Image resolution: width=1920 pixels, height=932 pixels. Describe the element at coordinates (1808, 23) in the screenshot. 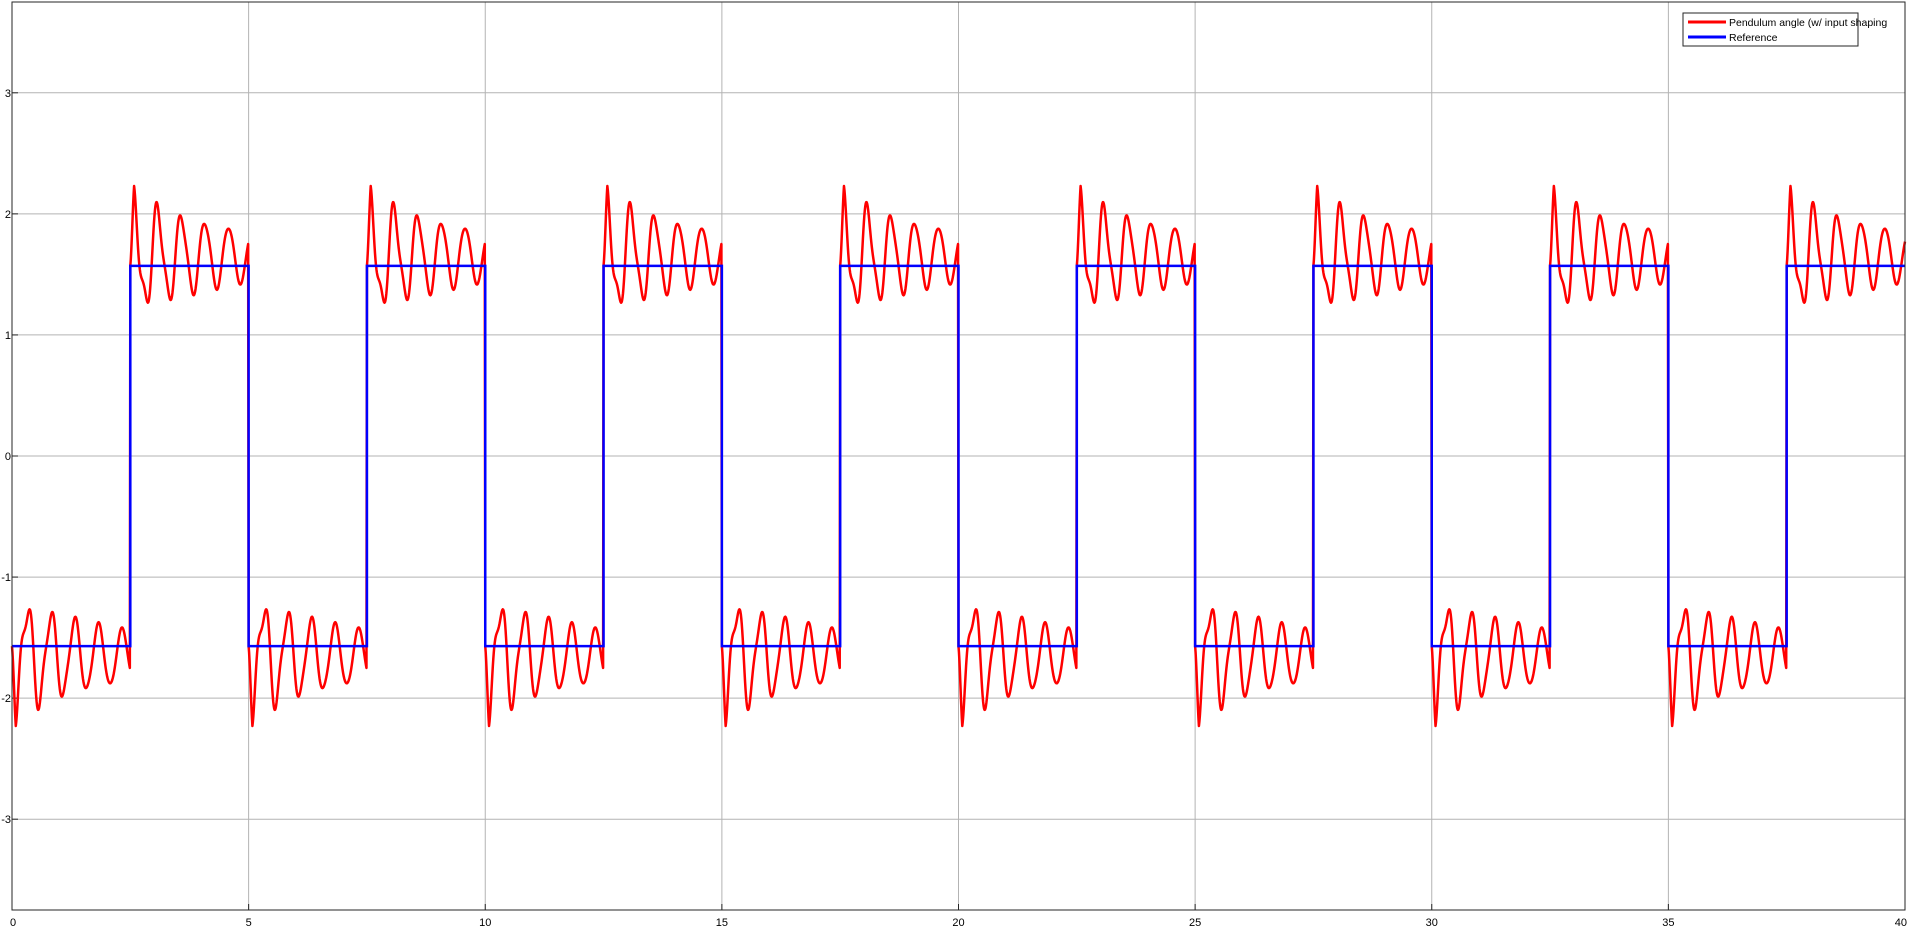

I see `legend-label-pendulum: Pendulum angle (w/ input shaping` at that location.